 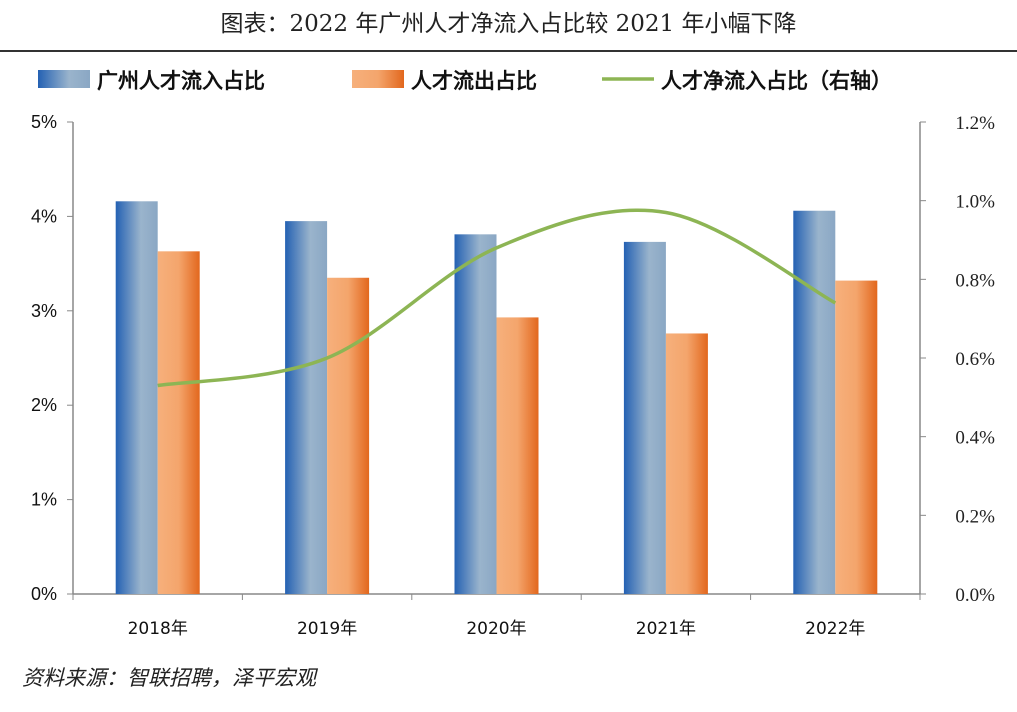 I want to click on left-tick-label: 1%, so click(x=44, y=500).